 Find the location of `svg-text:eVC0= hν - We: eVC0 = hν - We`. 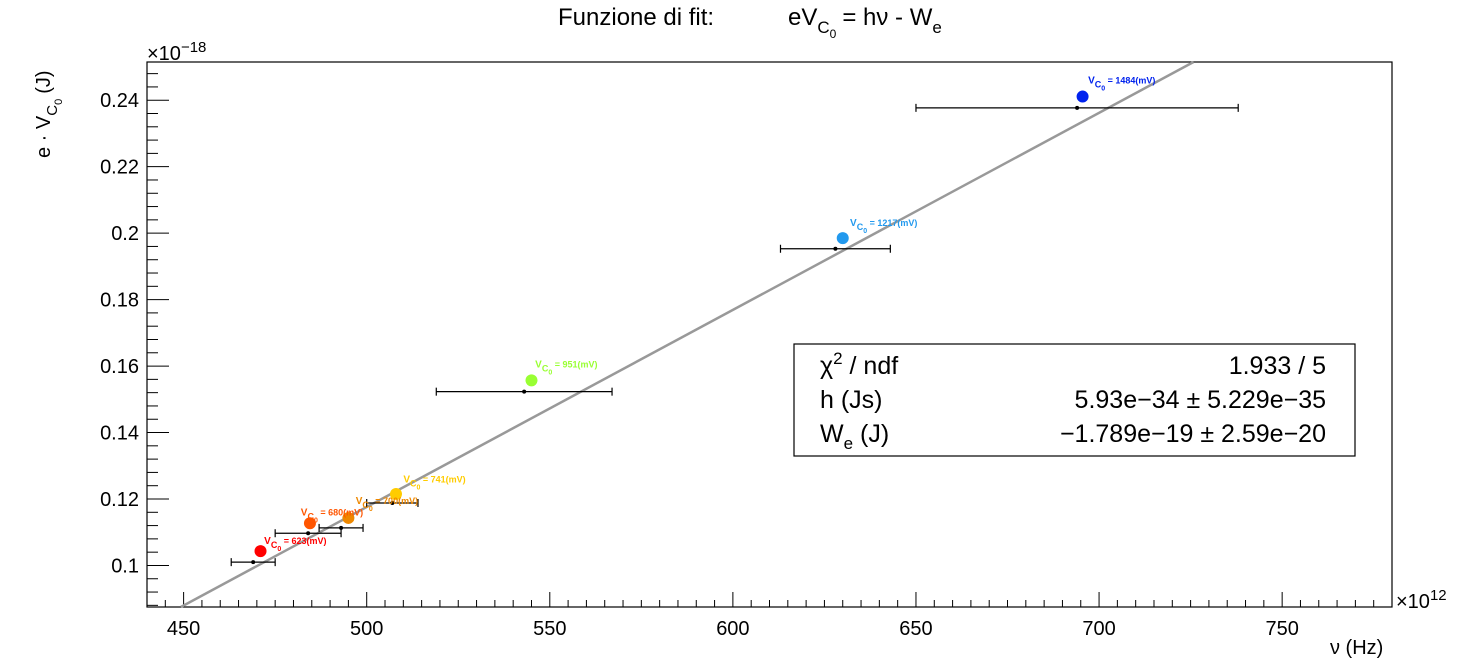

svg-text:eVC0= hν - We: eVC0 = hν - We is located at coordinates (865, 22).